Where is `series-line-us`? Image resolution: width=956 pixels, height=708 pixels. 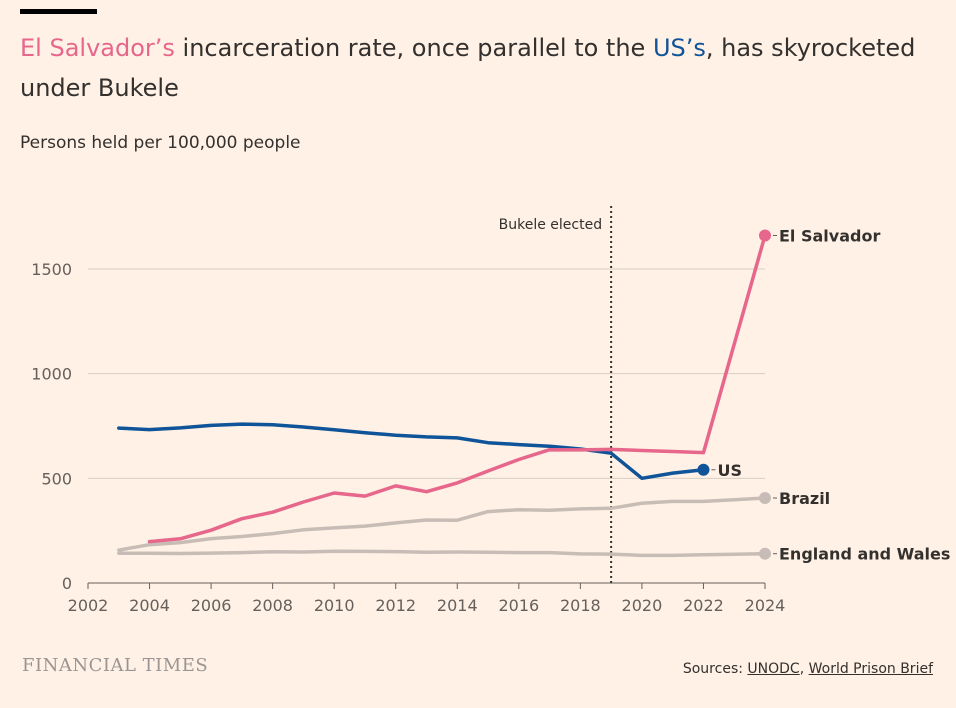
series-line-us is located at coordinates (411, 451).